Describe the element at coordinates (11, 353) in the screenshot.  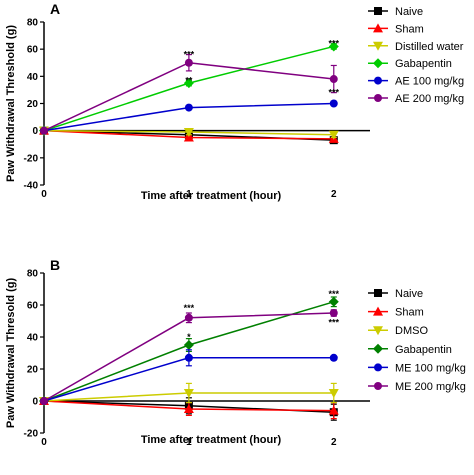
I see `y-axis-label: Paw Withdrawal Thresold (g)` at that location.